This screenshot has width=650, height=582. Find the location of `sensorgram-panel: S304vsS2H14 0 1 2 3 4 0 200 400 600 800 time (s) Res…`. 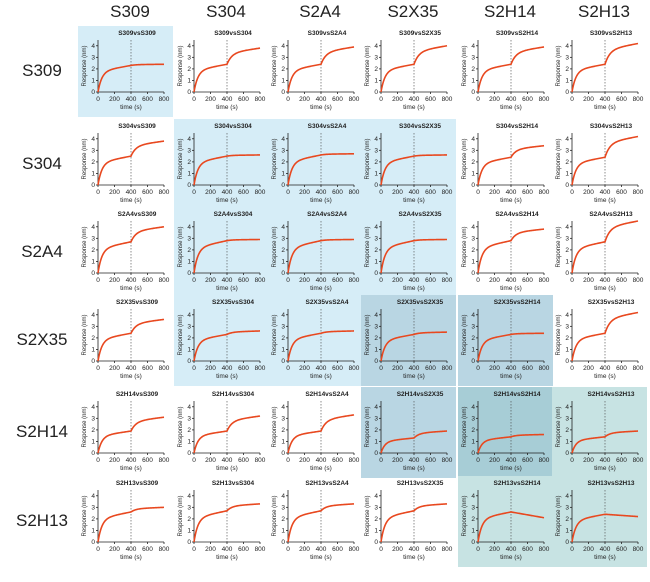

sensorgram-panel: S304vsS2H14 0 1 2 3 4 0 200 400 600 800 time (s) Res… is located at coordinates (506, 163).